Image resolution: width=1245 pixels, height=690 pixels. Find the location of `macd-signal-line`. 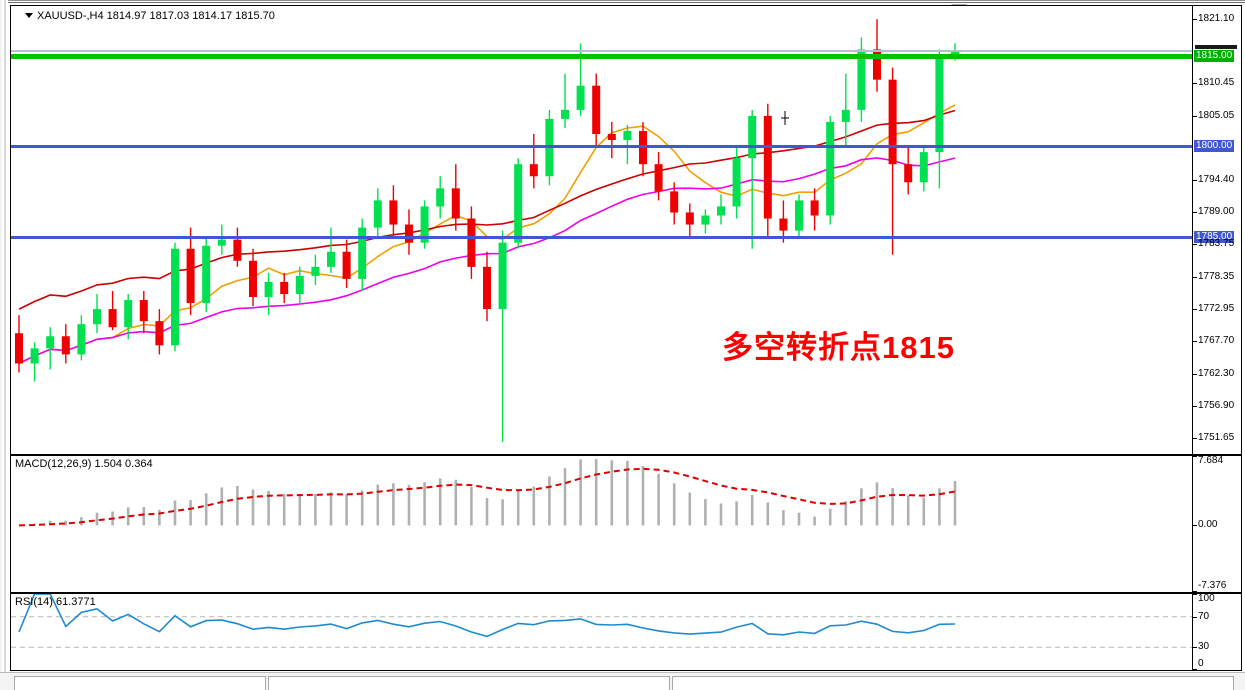

macd-signal-line is located at coordinates (487, 497).